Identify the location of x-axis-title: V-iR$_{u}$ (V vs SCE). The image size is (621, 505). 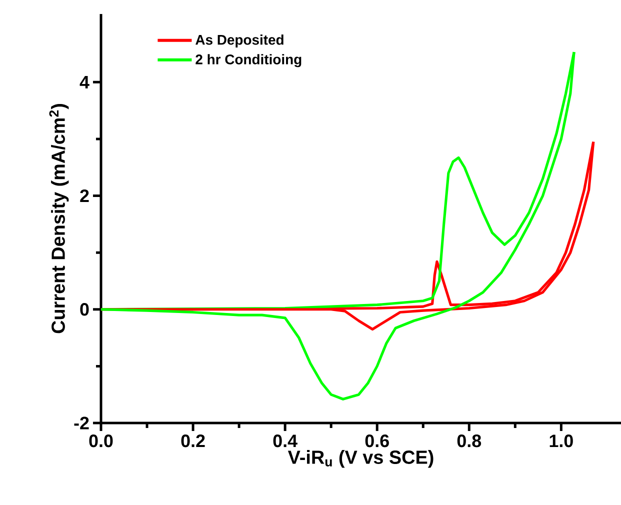
(361, 459).